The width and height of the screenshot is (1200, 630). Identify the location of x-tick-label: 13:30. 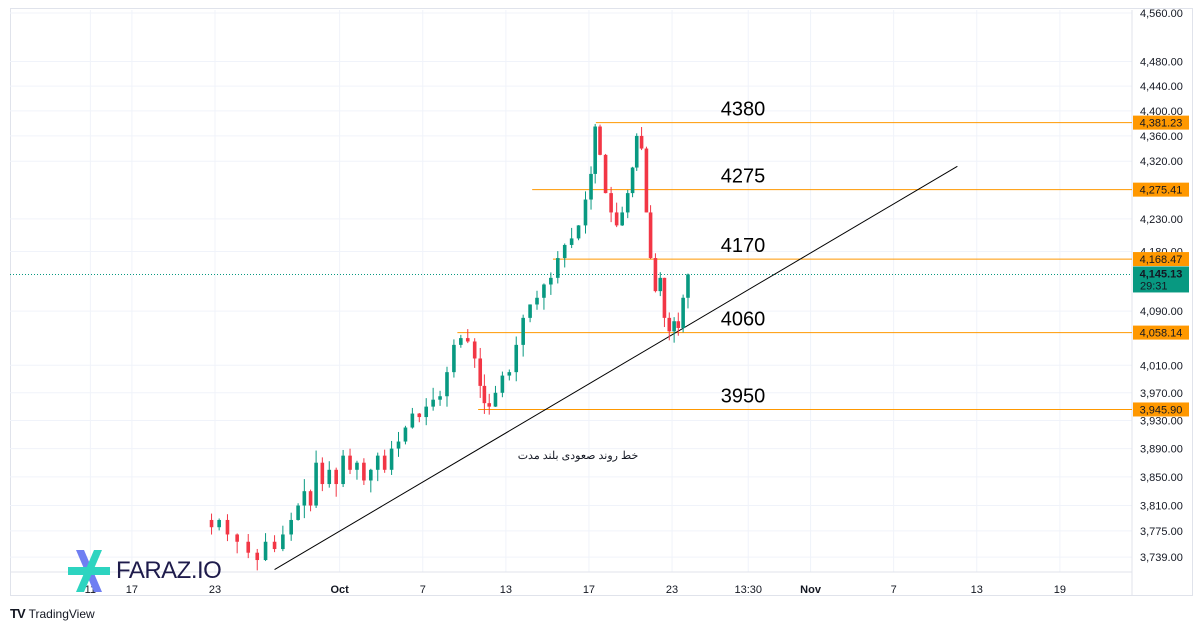
(748, 590).